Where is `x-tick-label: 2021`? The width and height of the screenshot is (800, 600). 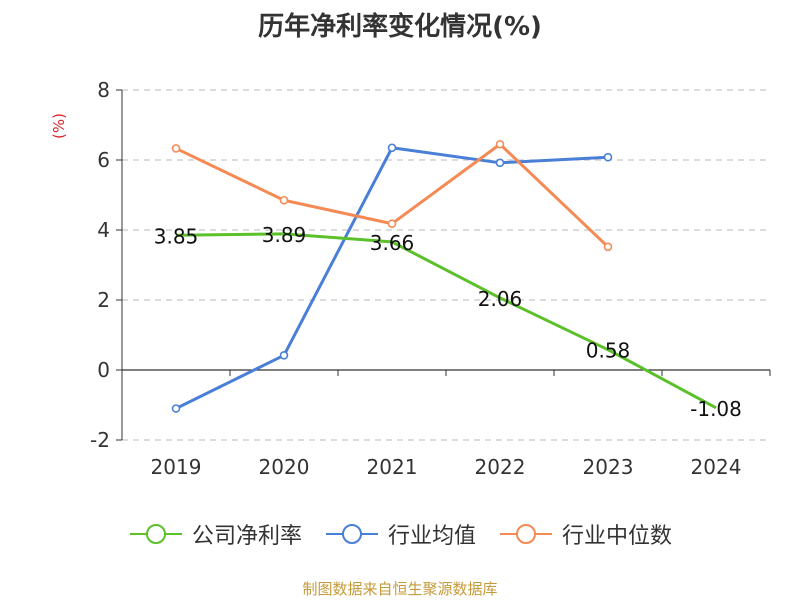
x-tick-label: 2021 is located at coordinates (392, 467).